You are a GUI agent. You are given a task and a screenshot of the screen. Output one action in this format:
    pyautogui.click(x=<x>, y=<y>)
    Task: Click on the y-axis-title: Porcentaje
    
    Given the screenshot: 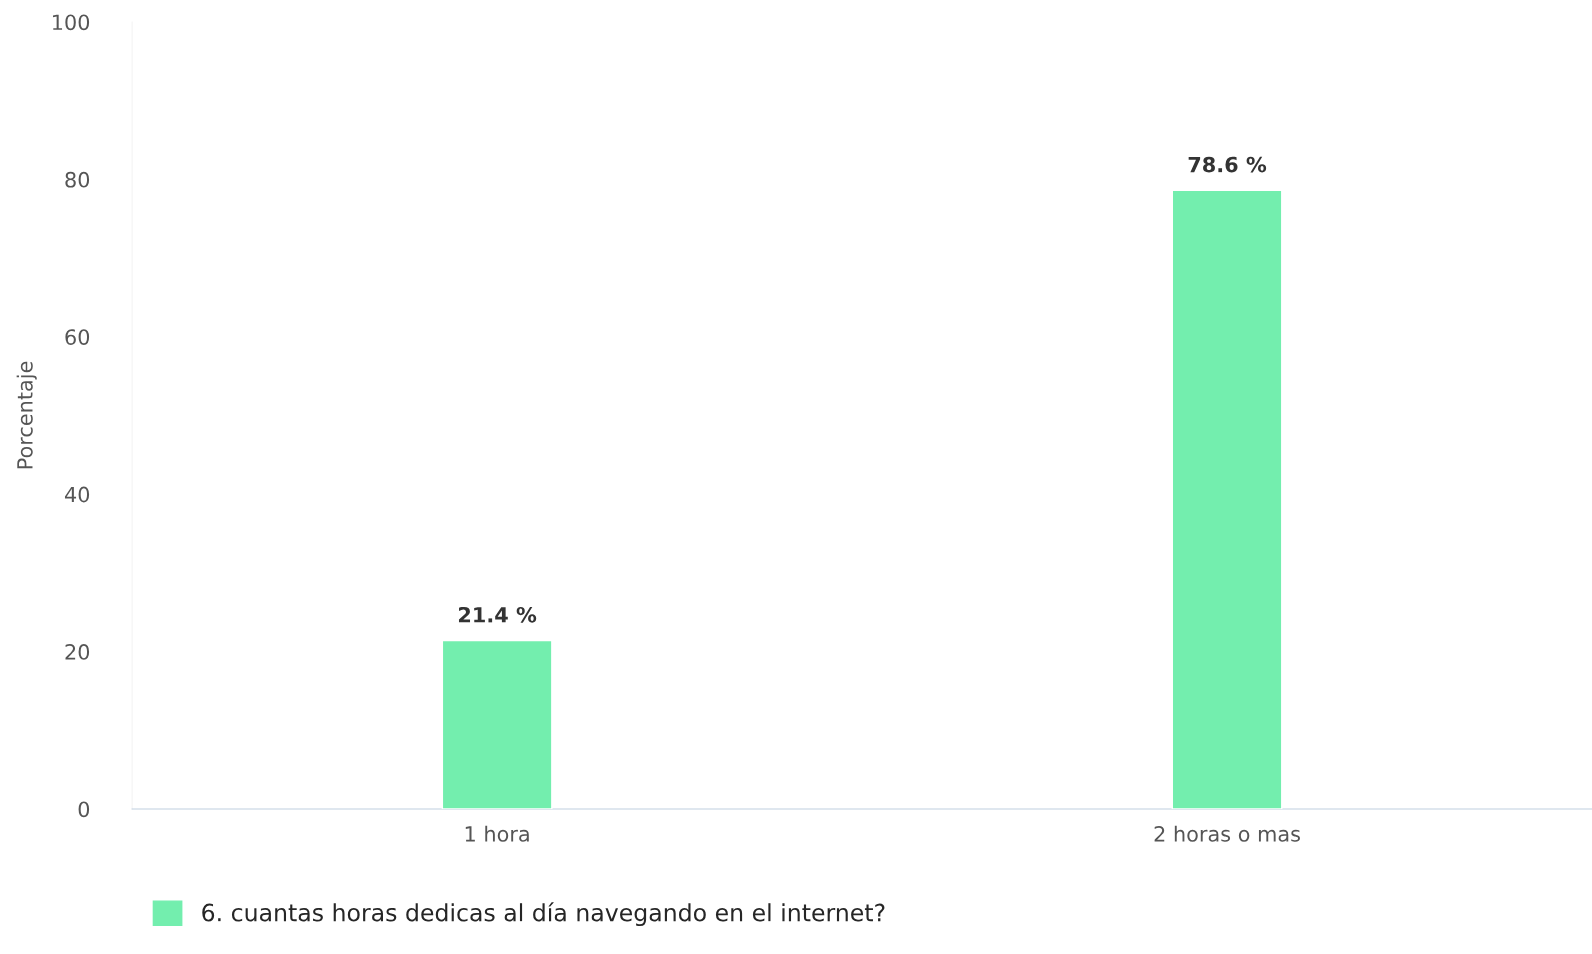 What is the action you would take?
    pyautogui.click(x=26, y=415)
    